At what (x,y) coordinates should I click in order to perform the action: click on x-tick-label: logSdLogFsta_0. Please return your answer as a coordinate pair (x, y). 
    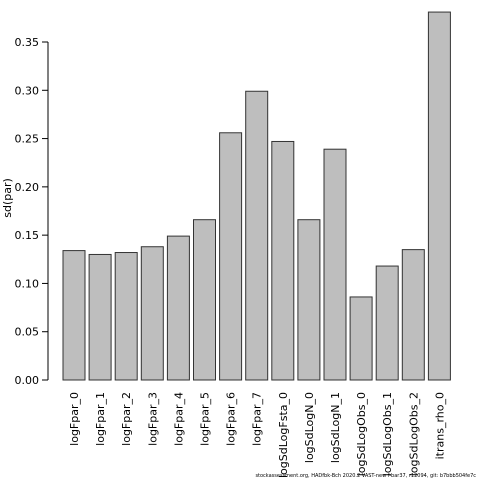
    Looking at the image, I should click on (283, 435).